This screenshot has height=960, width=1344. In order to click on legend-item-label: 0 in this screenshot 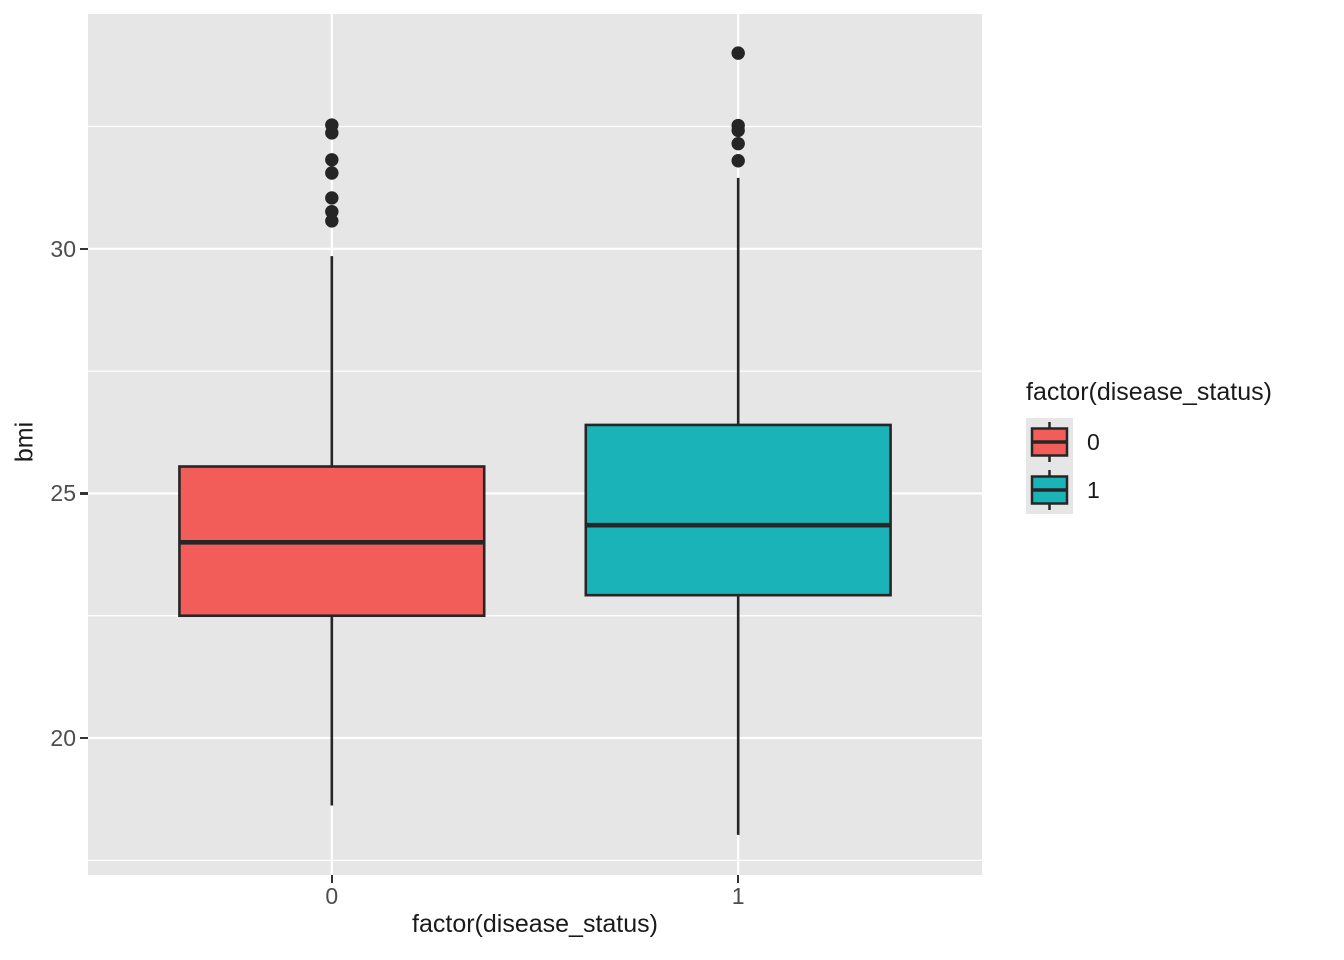, I will do `click(1093, 441)`.